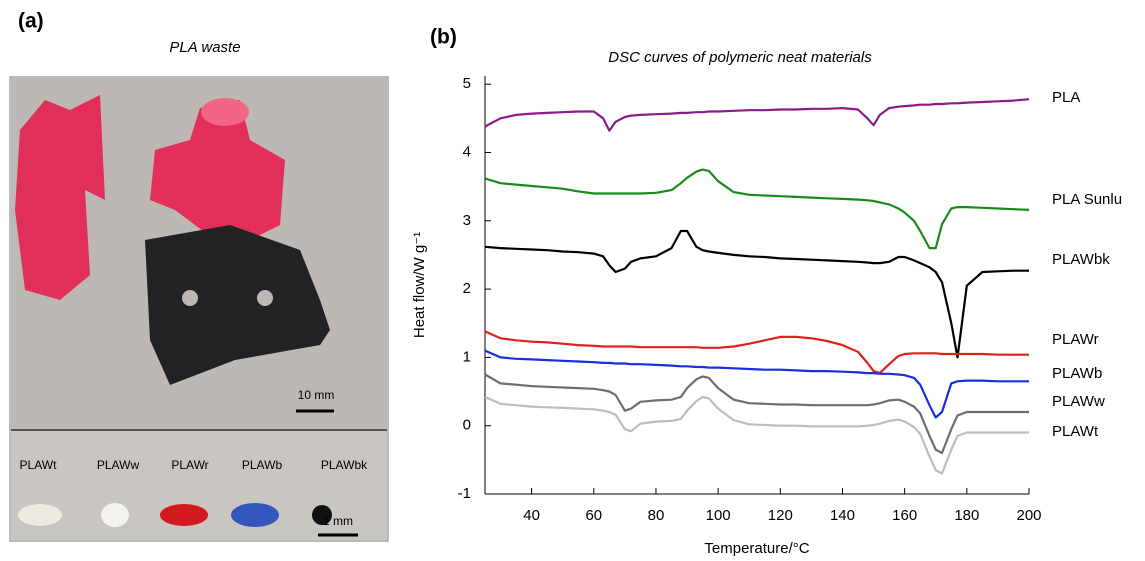 The width and height of the screenshot is (1145, 561). I want to click on y-tick-label: 0, so click(467, 425).